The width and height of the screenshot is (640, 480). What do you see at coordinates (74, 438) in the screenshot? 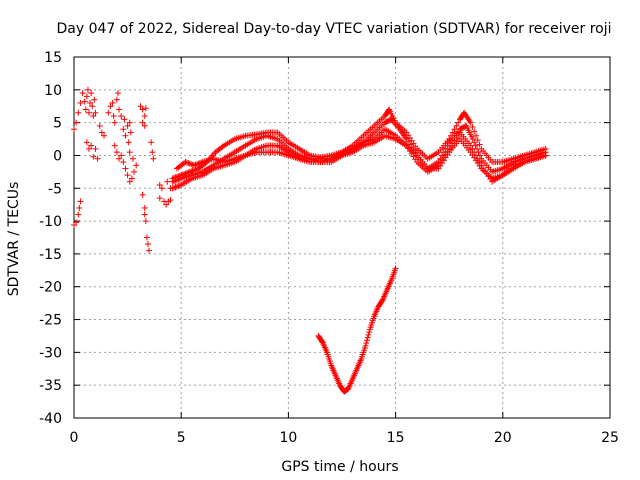
I see `x-tick-label: 0` at bounding box center [74, 438].